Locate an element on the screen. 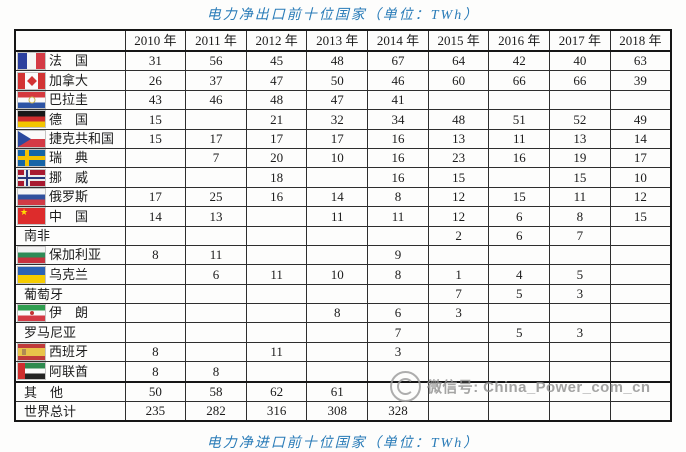 Image resolution: width=686 pixels, height=452 pixels. country-name: 保加利亚 is located at coordinates (75, 255).